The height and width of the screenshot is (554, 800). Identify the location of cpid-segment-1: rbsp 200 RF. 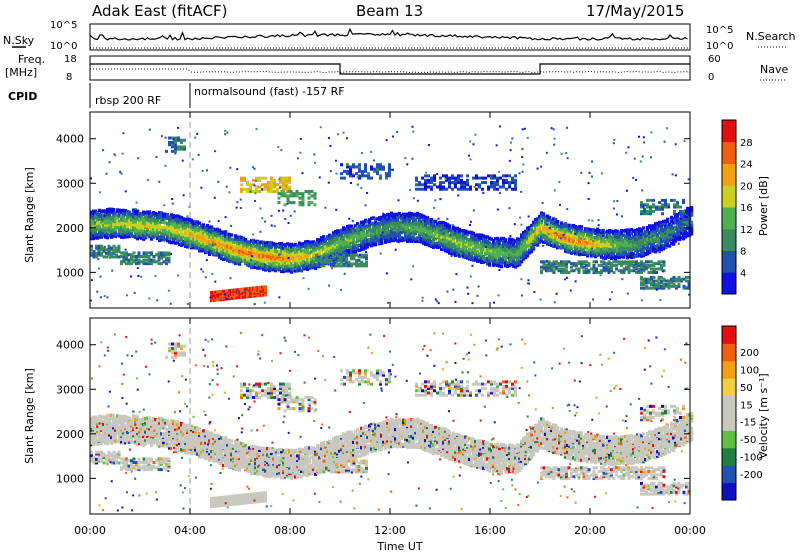
(128, 100).